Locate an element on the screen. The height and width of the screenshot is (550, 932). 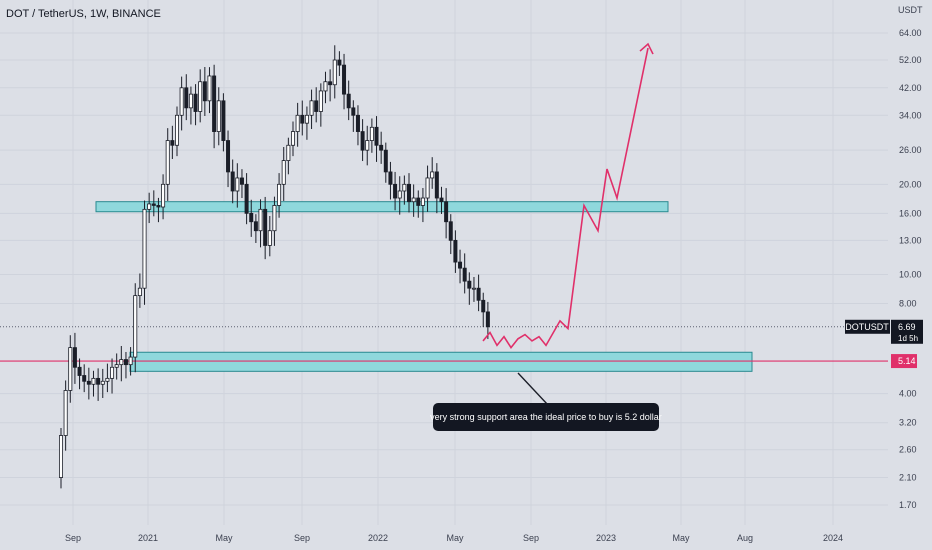
y-tick-label: 64.00 is located at coordinates (910, 33).